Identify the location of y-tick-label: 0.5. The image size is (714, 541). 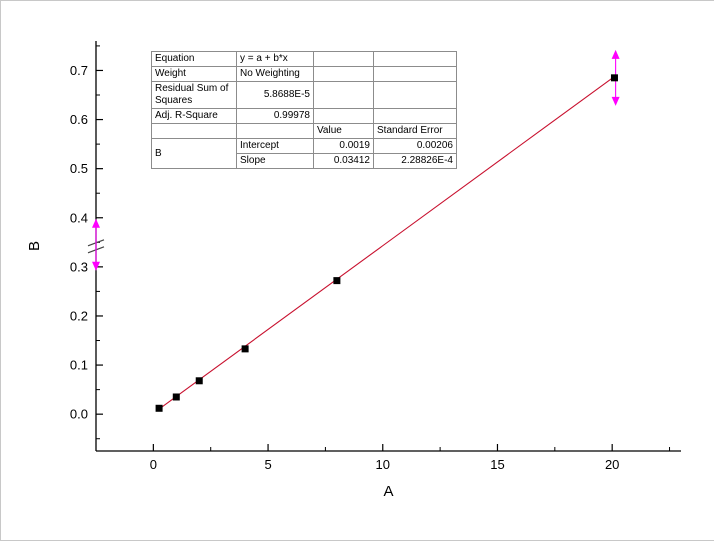
(79, 168).